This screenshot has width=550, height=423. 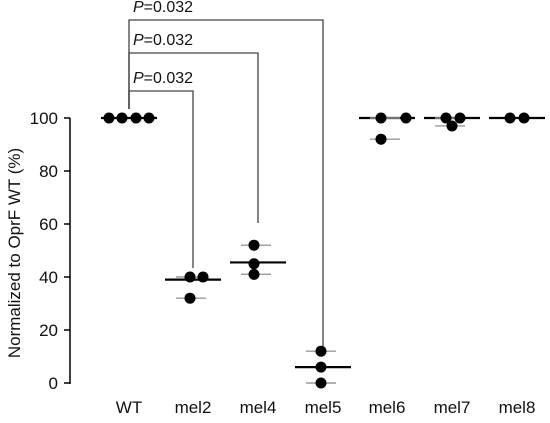 I want to click on y-tick-label: 40, so click(x=48, y=277).